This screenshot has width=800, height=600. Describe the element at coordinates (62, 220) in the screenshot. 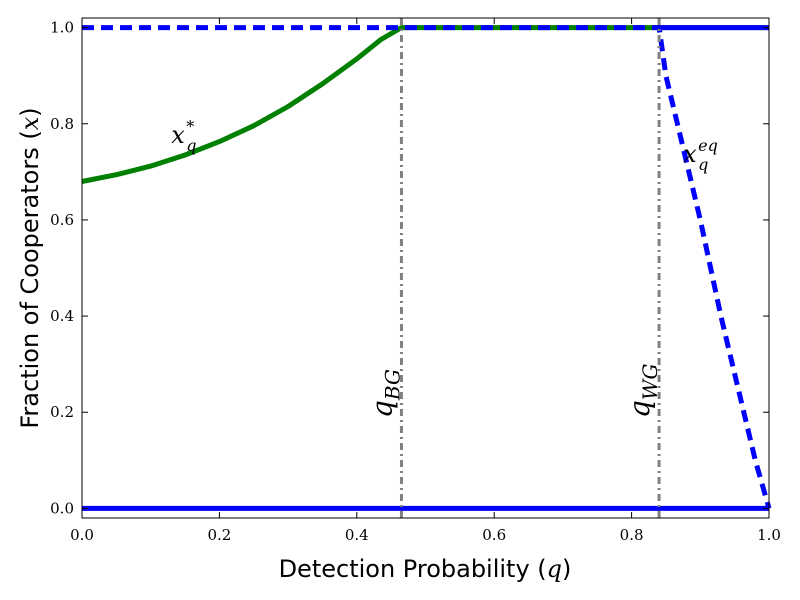

I see `y-tick-label: 0.6` at that location.